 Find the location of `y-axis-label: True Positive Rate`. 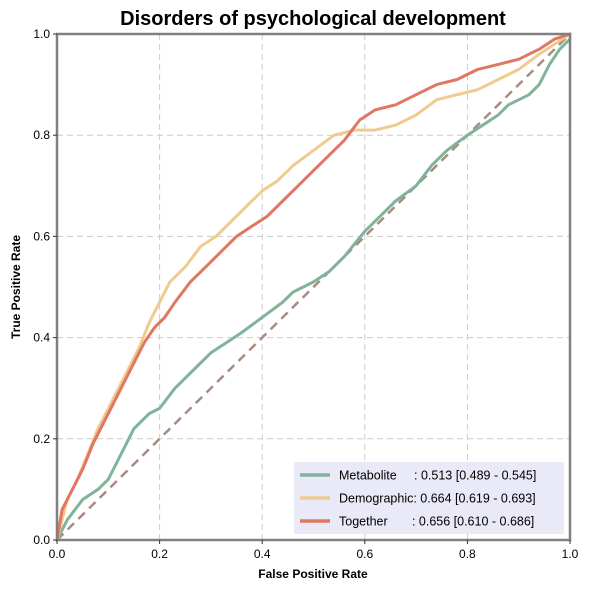

y-axis-label: True Positive Rate is located at coordinates (16, 287).